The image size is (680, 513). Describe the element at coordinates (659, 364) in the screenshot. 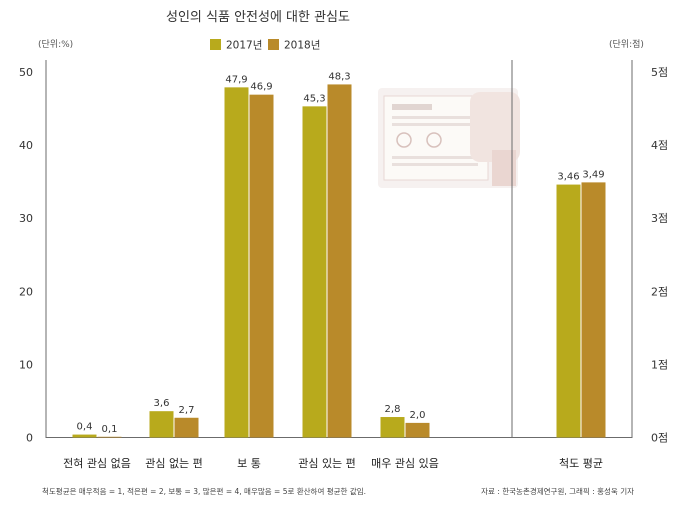

I see `right-tick-label: 1점` at that location.